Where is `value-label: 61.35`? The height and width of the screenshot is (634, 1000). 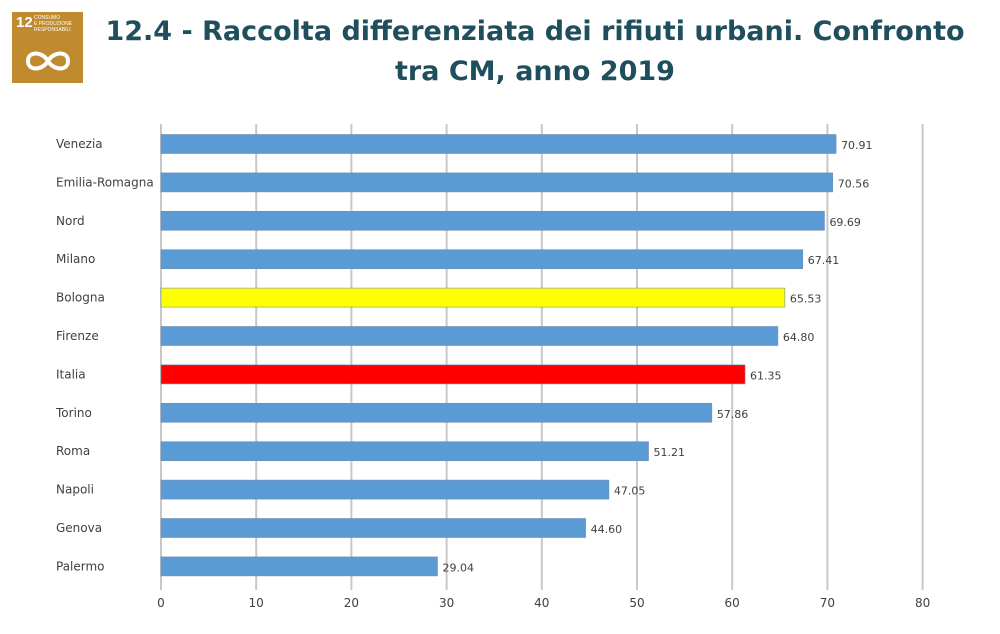 value-label: 61.35 is located at coordinates (766, 375).